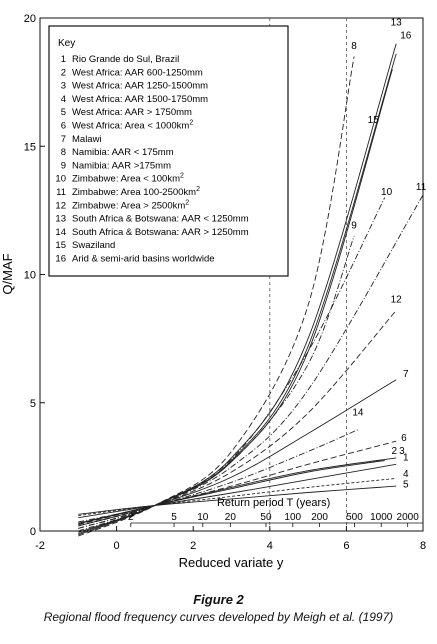  I want to click on curve-label-6: 6, so click(404, 438).